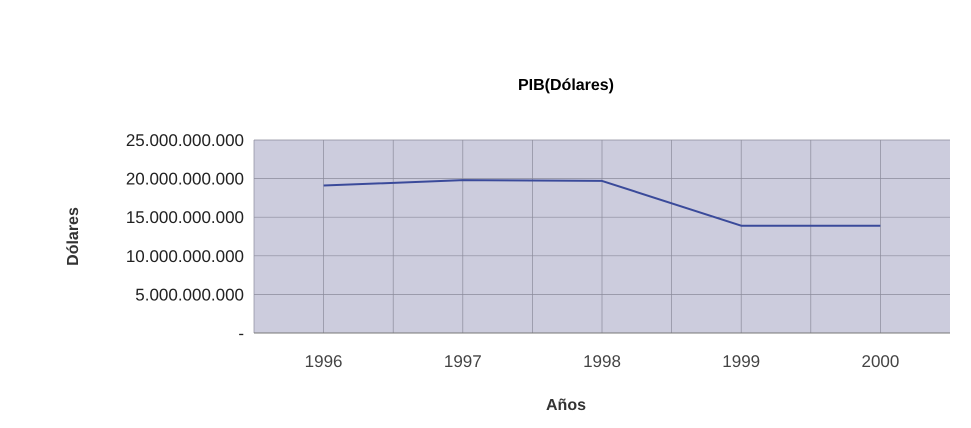 The height and width of the screenshot is (428, 971). Describe the element at coordinates (189, 294) in the screenshot. I see `y-tick-label: 5.000.000.000` at that location.